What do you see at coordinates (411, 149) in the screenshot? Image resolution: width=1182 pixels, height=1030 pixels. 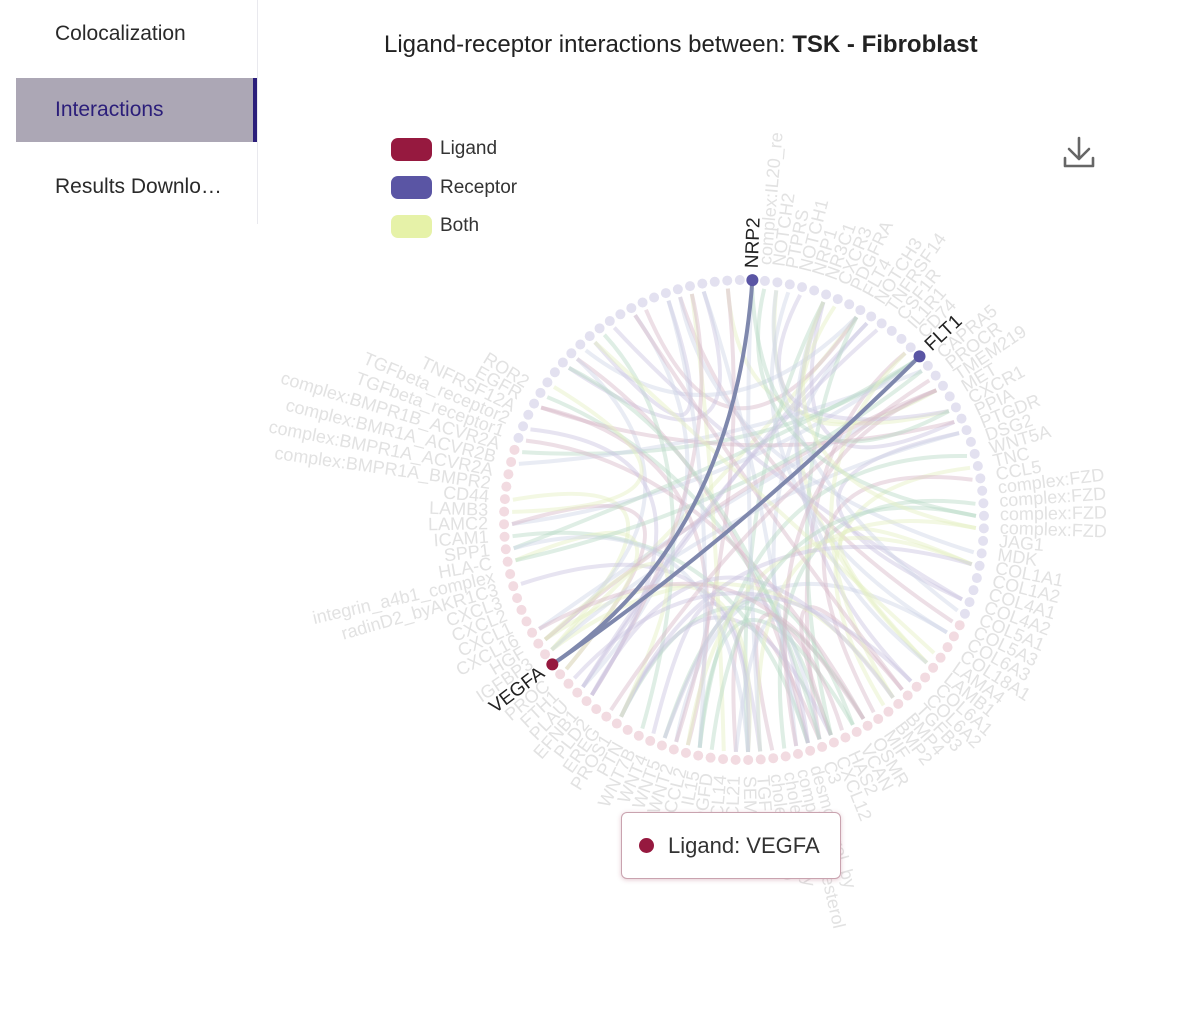 I see `legend-swatch-ligand` at bounding box center [411, 149].